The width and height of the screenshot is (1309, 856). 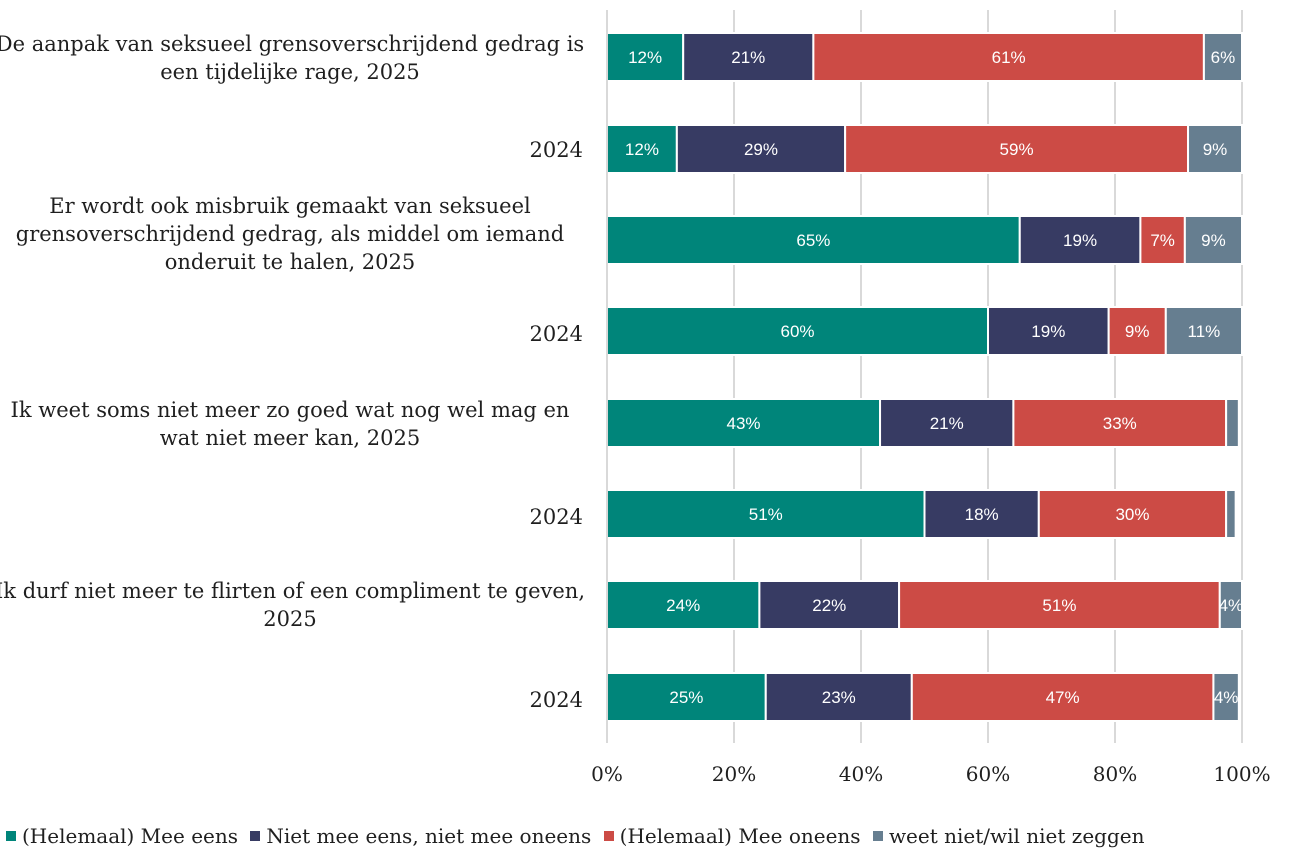 I want to click on data-label: 47%, so click(x=1063, y=697).